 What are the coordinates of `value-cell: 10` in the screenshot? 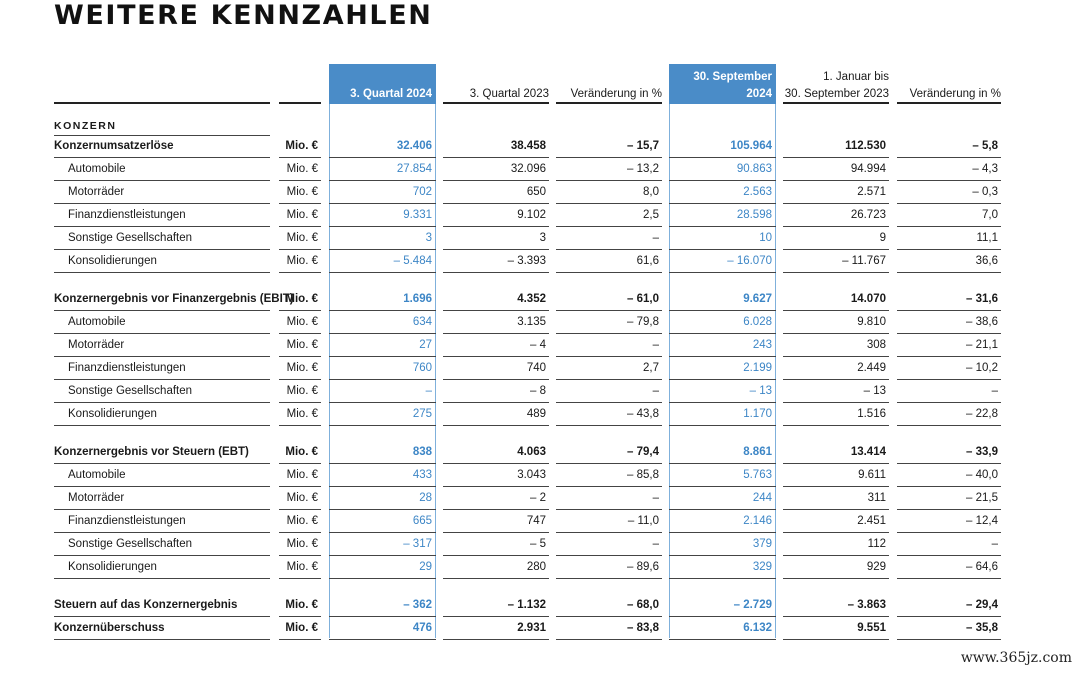 It's located at (722, 238).